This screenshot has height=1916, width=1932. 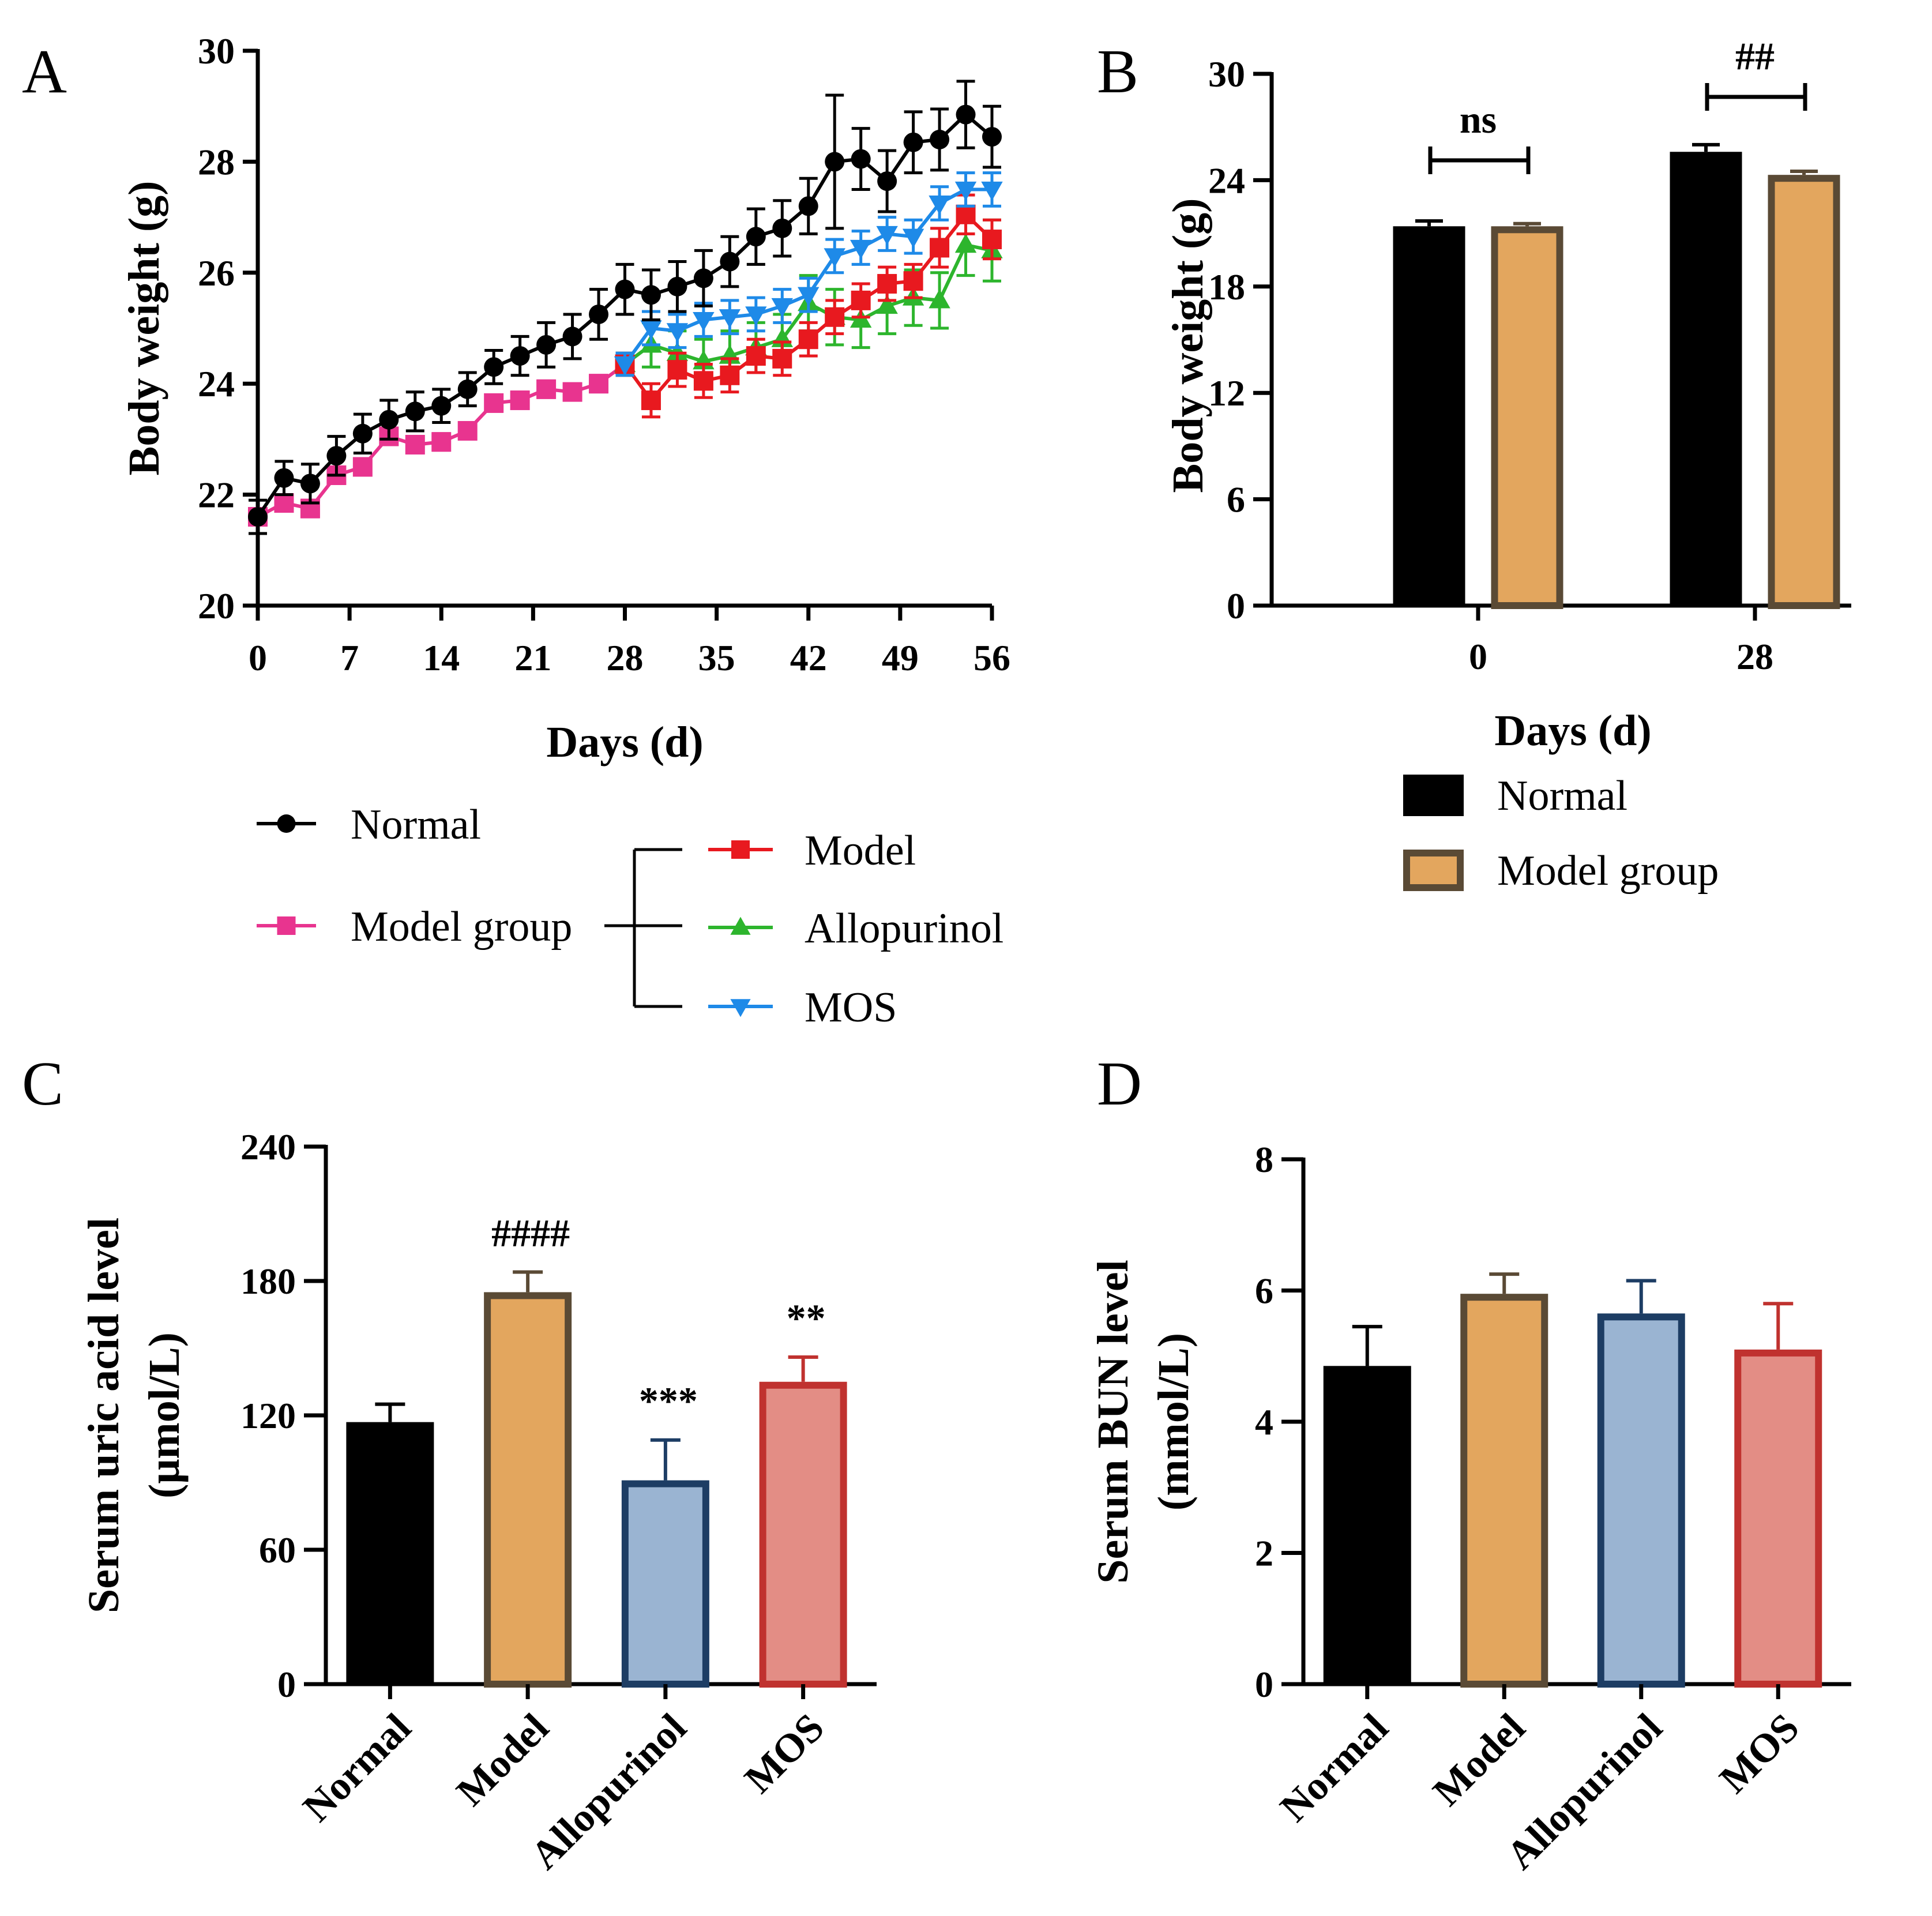 I want to click on x-tick-label: 0, so click(x=258, y=657).